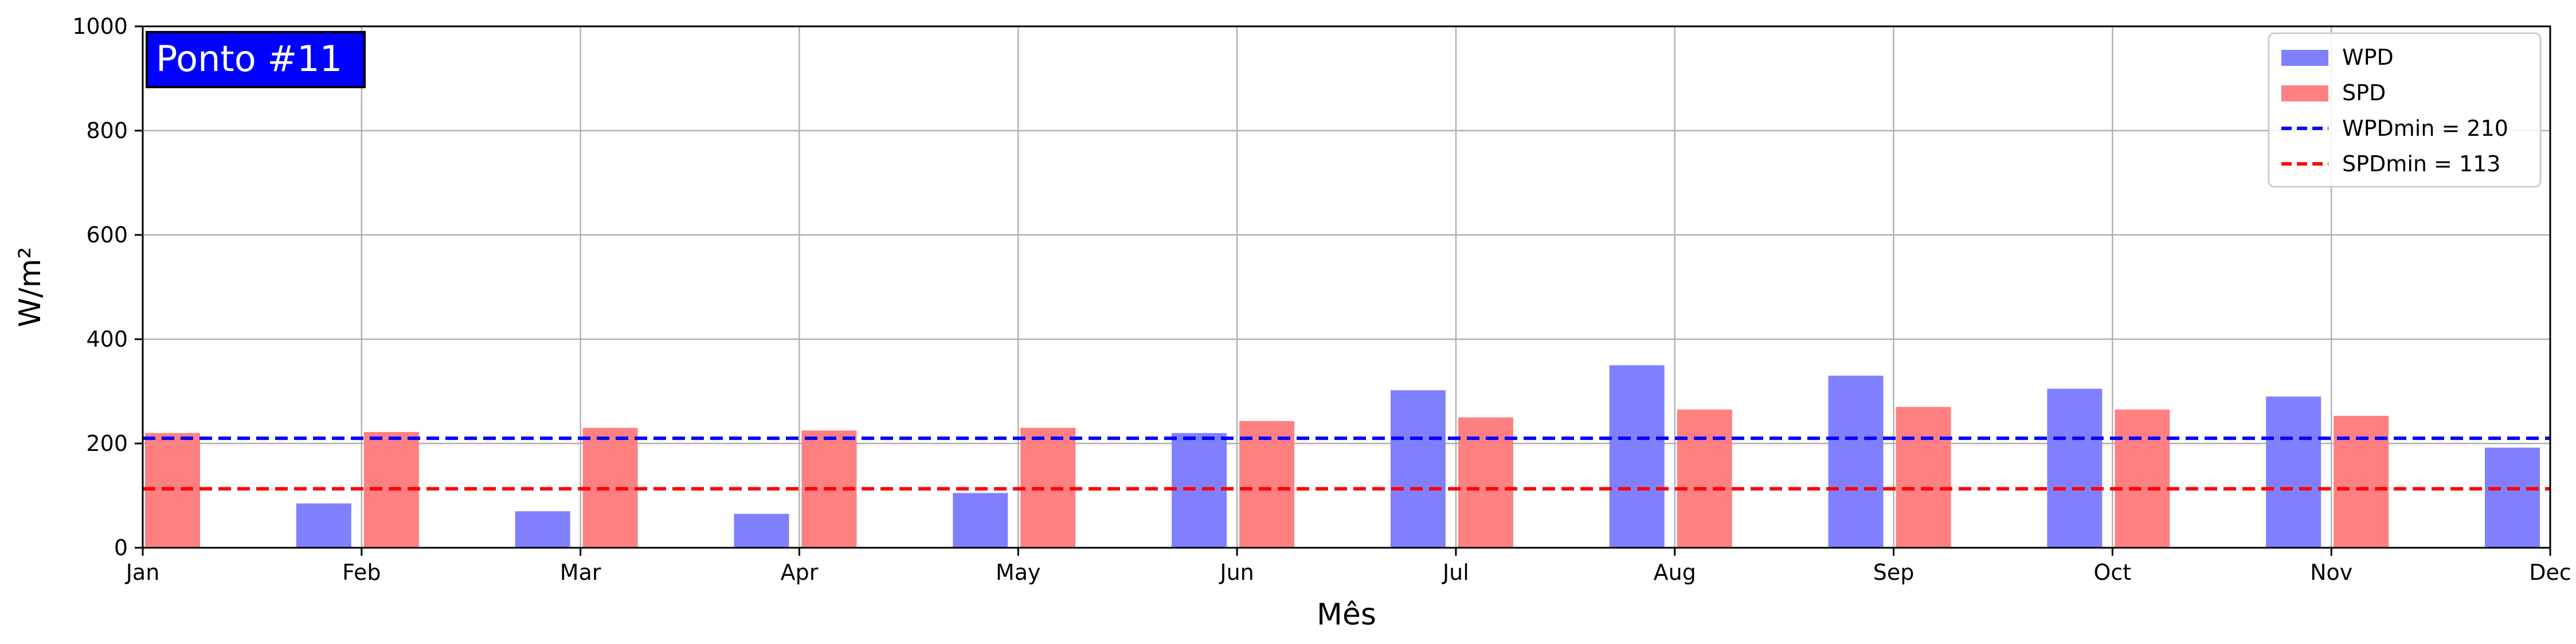  What do you see at coordinates (2425, 128) in the screenshot?
I see `legend-label: WPDmin = 210` at bounding box center [2425, 128].